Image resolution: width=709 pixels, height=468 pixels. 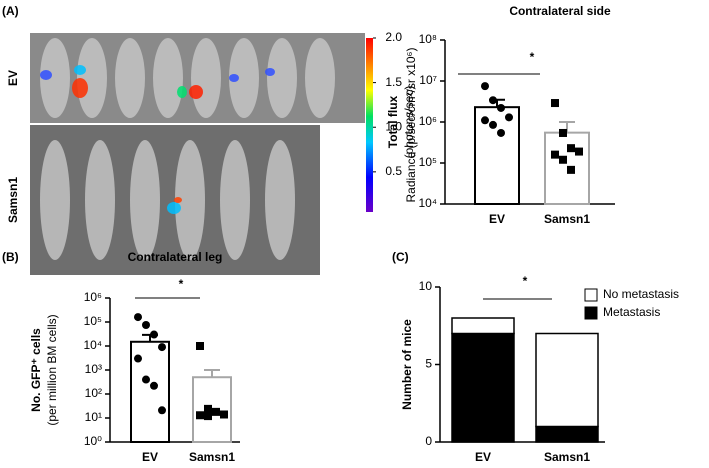 I want to click on y-tick-label: 5, so click(x=428, y=364).